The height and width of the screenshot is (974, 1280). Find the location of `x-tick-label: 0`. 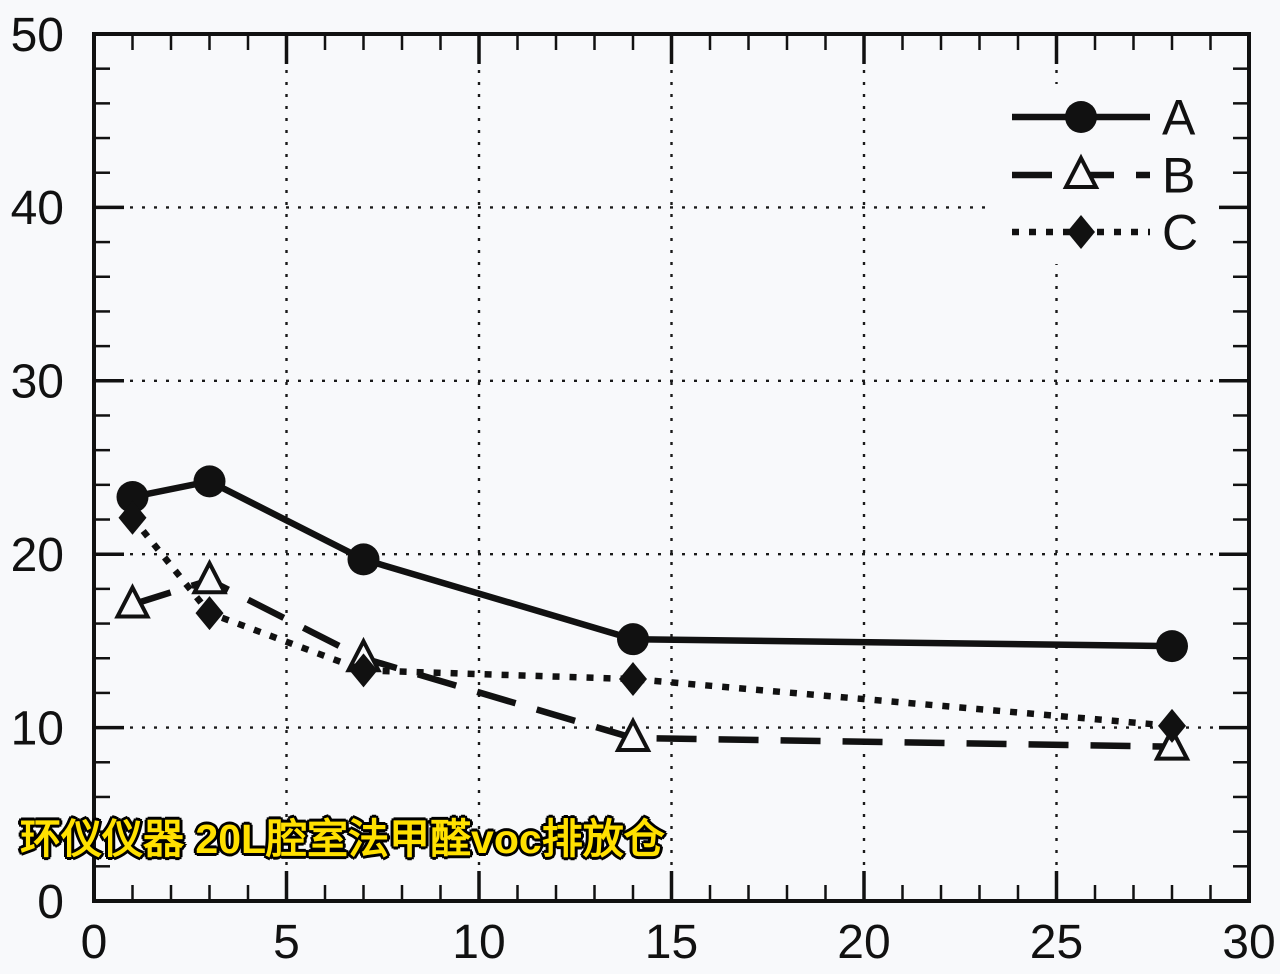

x-tick-label: 0 is located at coordinates (94, 942).